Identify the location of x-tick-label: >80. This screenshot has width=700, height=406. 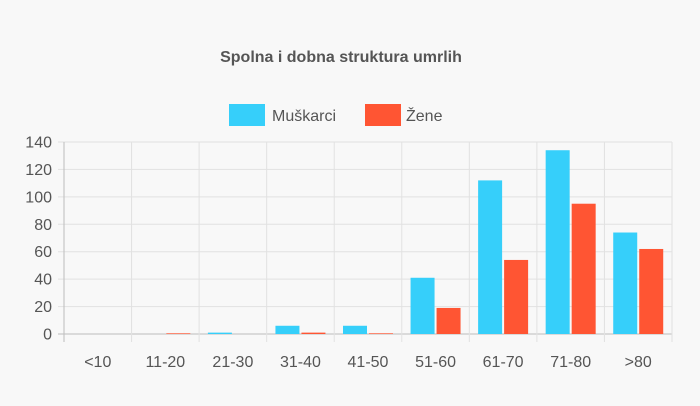
(638, 362).